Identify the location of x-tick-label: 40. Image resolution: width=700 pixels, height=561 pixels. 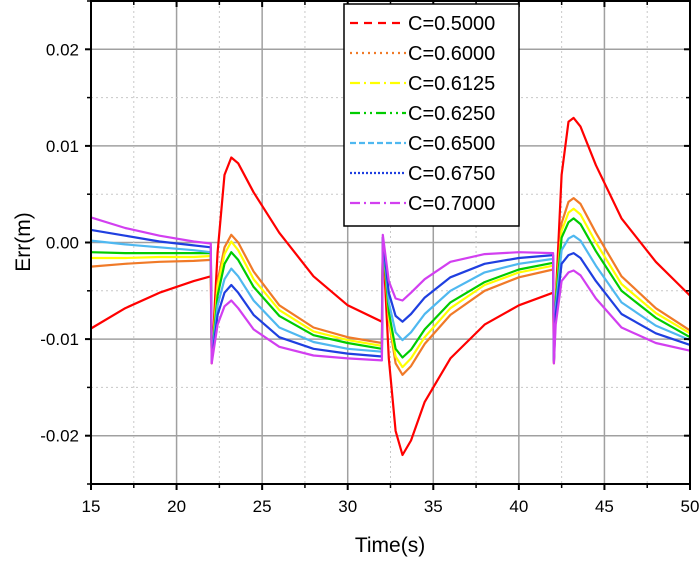
(518, 506).